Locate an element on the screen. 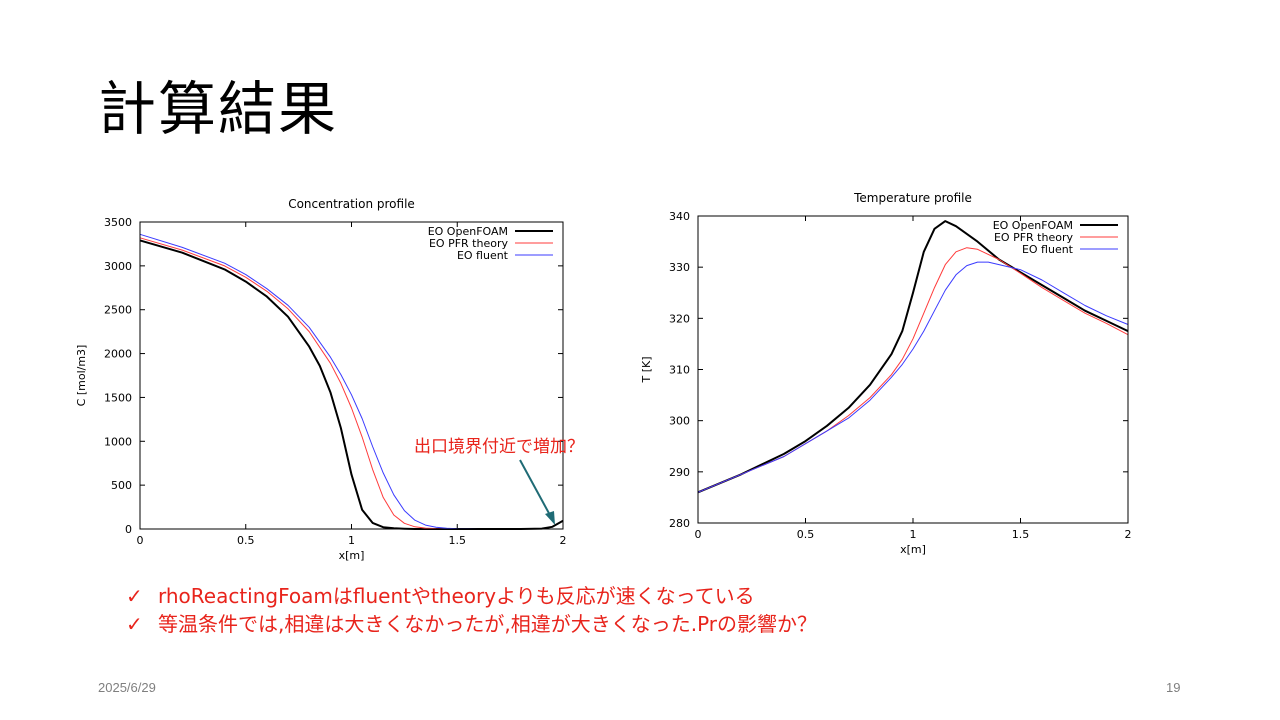  y-tick-label: 2500 is located at coordinates (118, 310).